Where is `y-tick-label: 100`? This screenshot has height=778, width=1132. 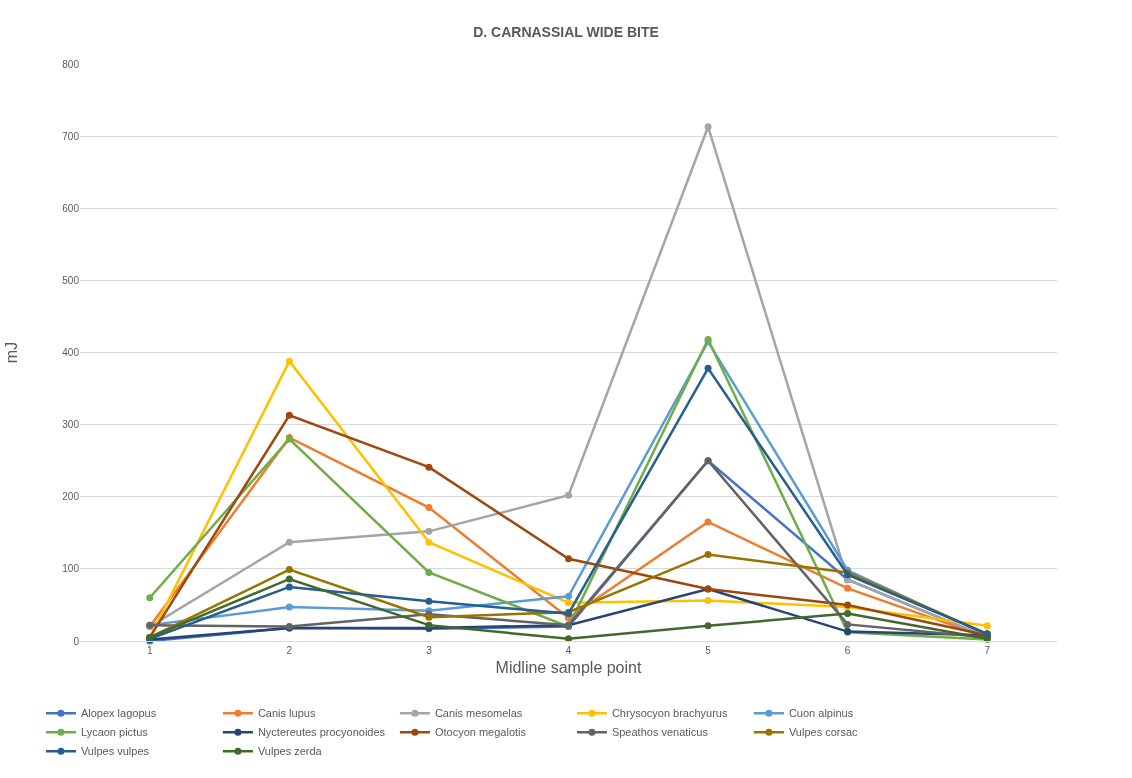
y-tick-label: 100 is located at coordinates (71, 569).